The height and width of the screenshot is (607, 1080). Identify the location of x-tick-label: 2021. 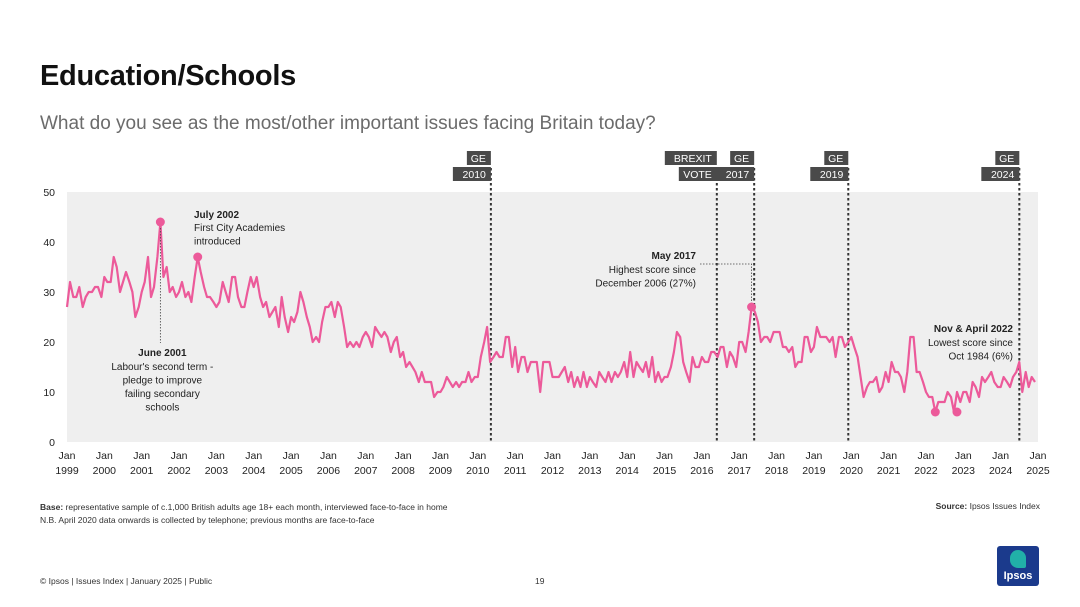
(889, 471).